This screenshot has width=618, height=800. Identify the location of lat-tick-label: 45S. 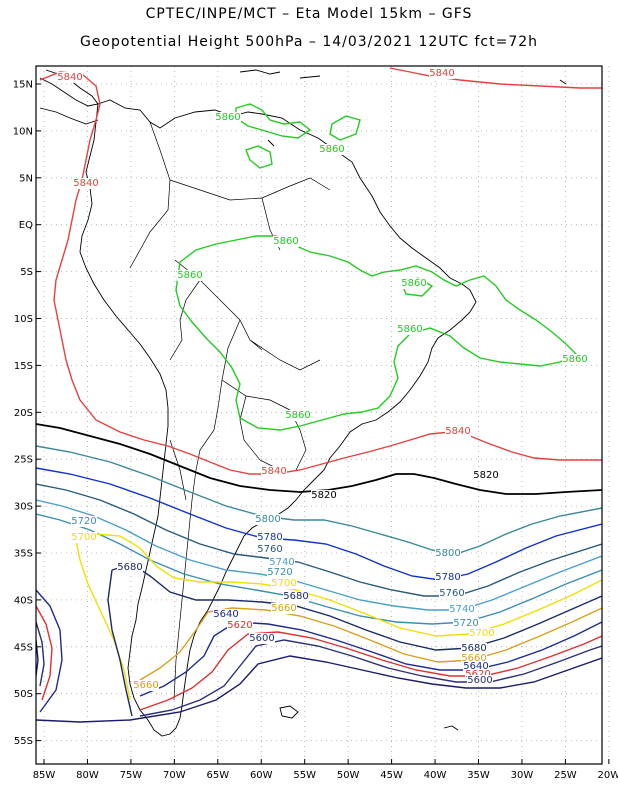
(23, 647).